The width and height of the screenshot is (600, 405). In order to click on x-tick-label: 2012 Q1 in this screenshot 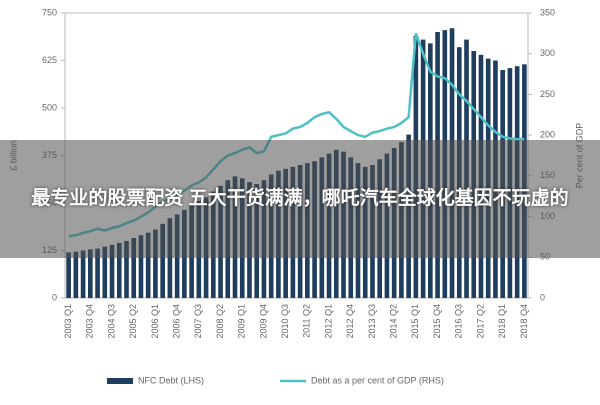, I will do `click(328, 321)`.